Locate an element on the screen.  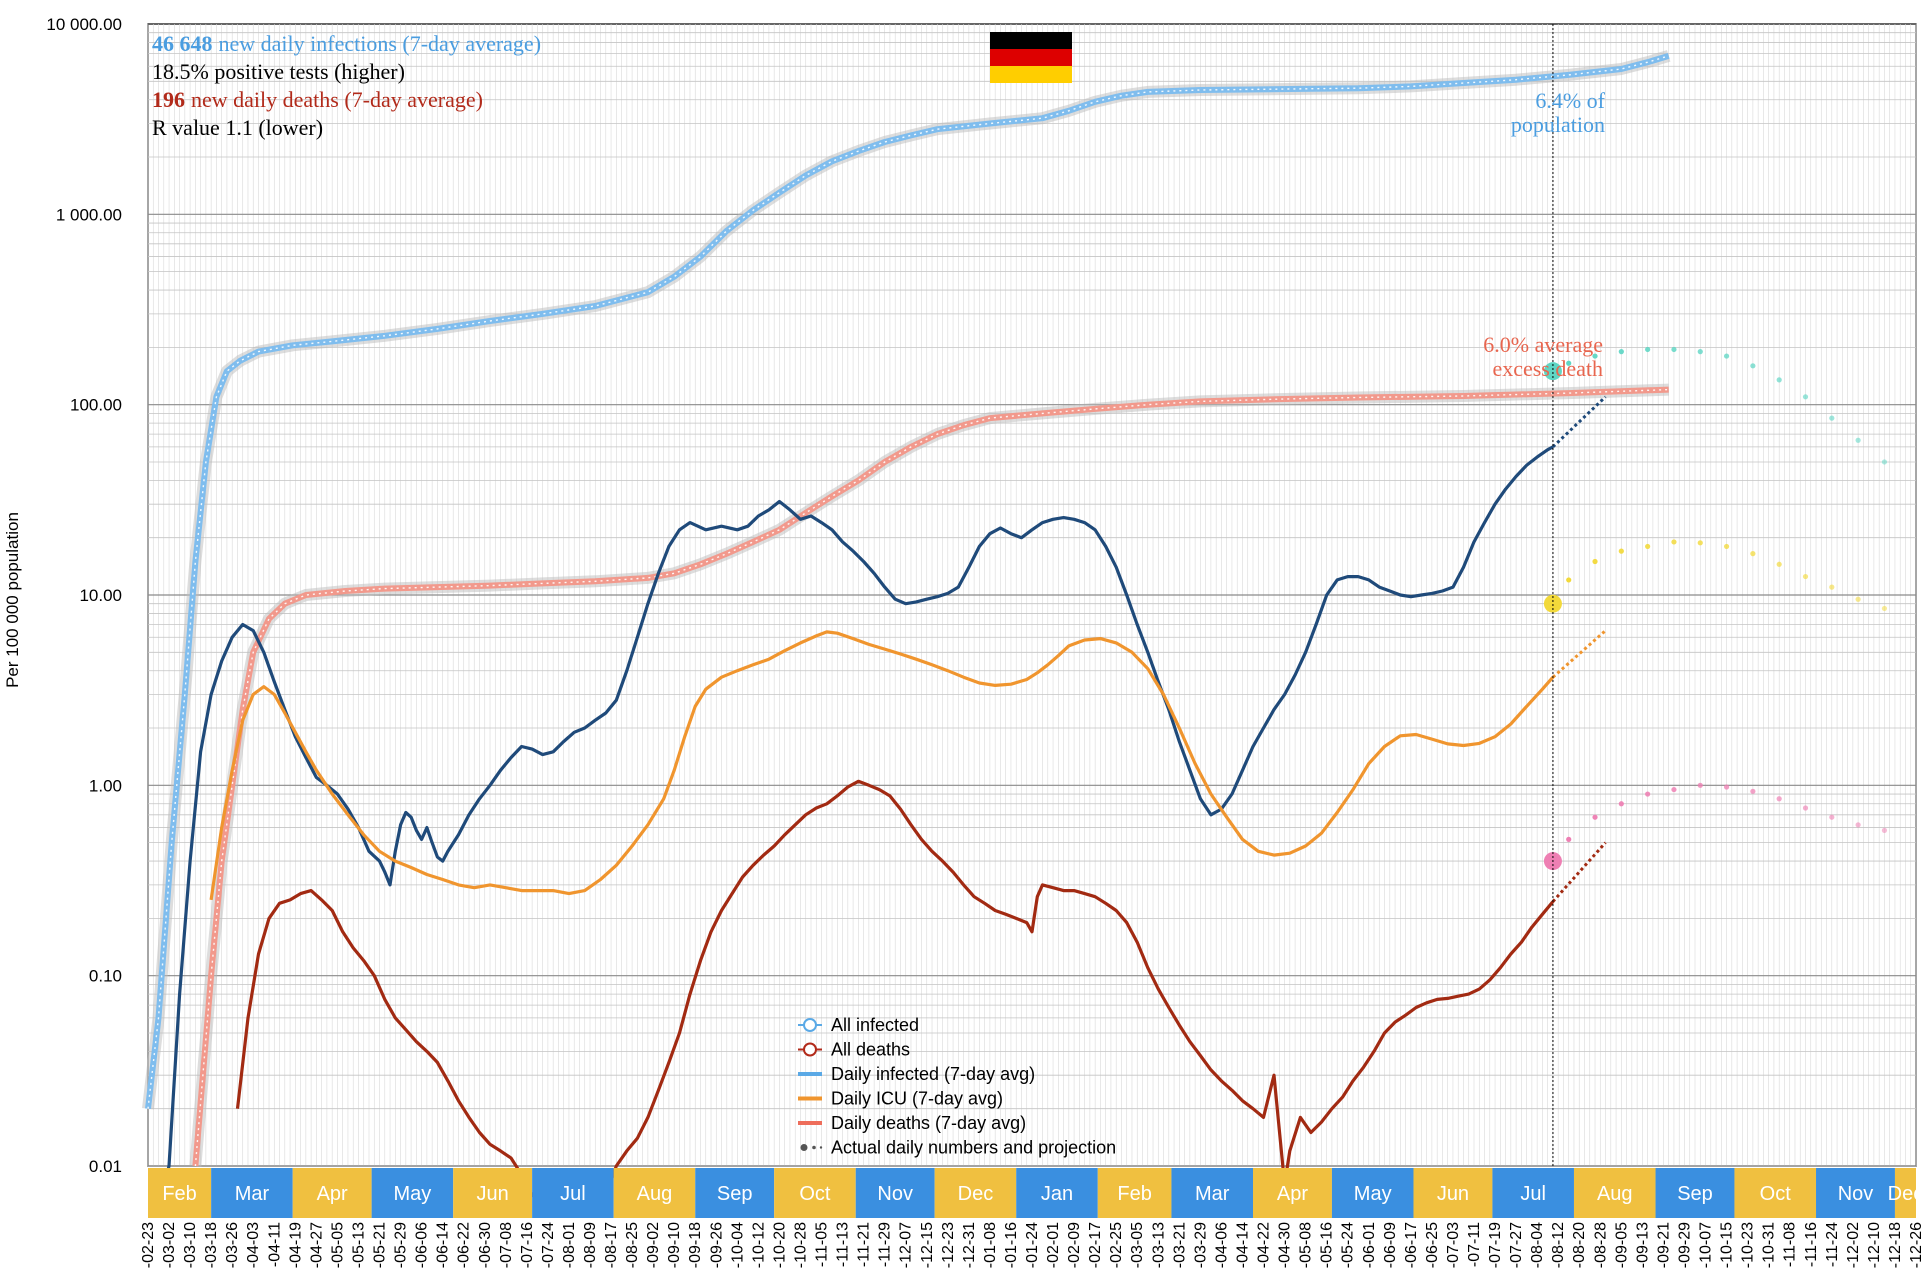
legend-label: Daily deaths (7-day avg) is located at coordinates (928, 1123).